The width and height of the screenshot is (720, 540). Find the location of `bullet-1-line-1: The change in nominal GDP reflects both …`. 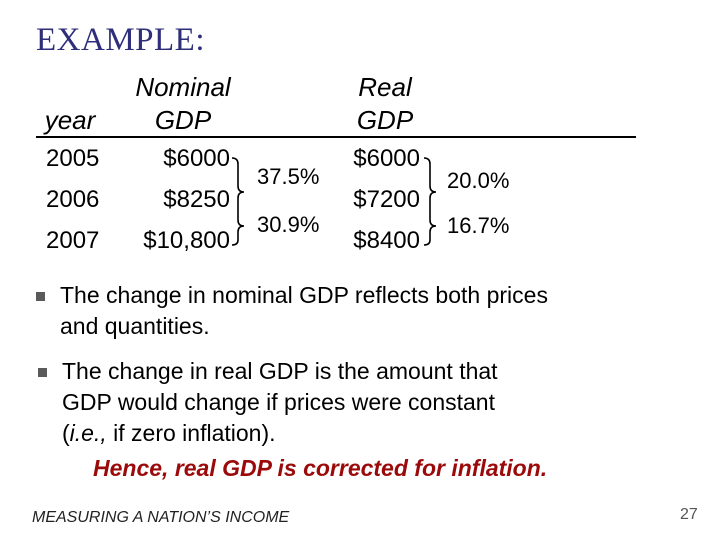

bullet-1-line-1: The change in nominal GDP reflects both … is located at coordinates (304, 295).